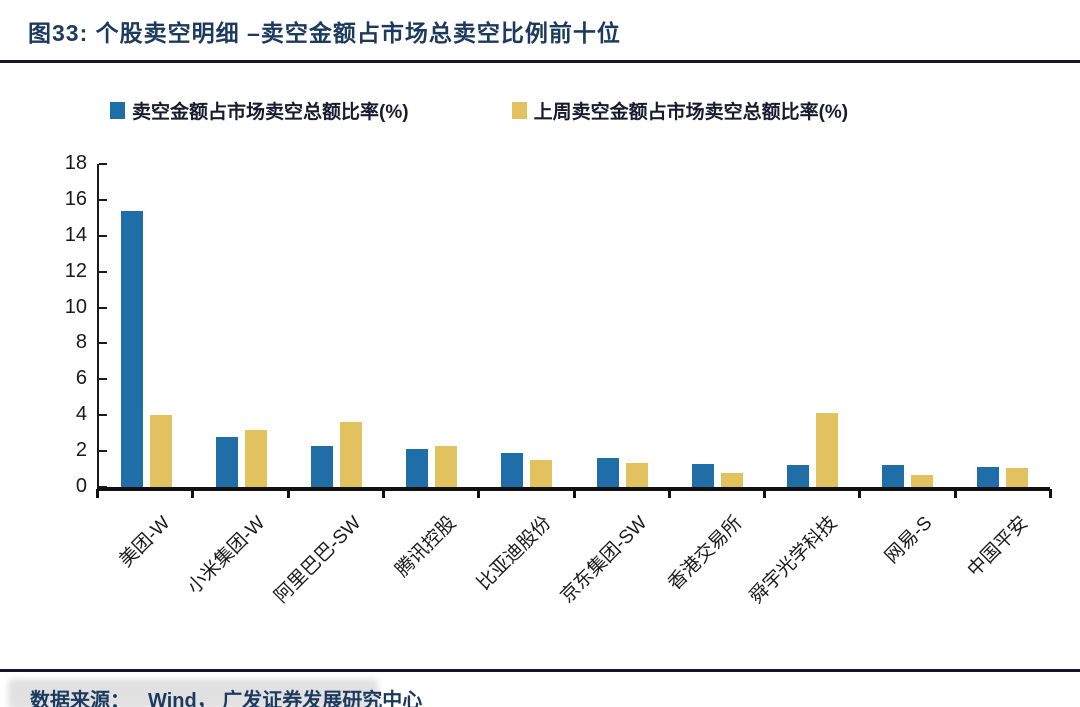 The height and width of the screenshot is (707, 1080). Describe the element at coordinates (80, 698) in the screenshot. I see `data-source-label: 数据来源：` at that location.